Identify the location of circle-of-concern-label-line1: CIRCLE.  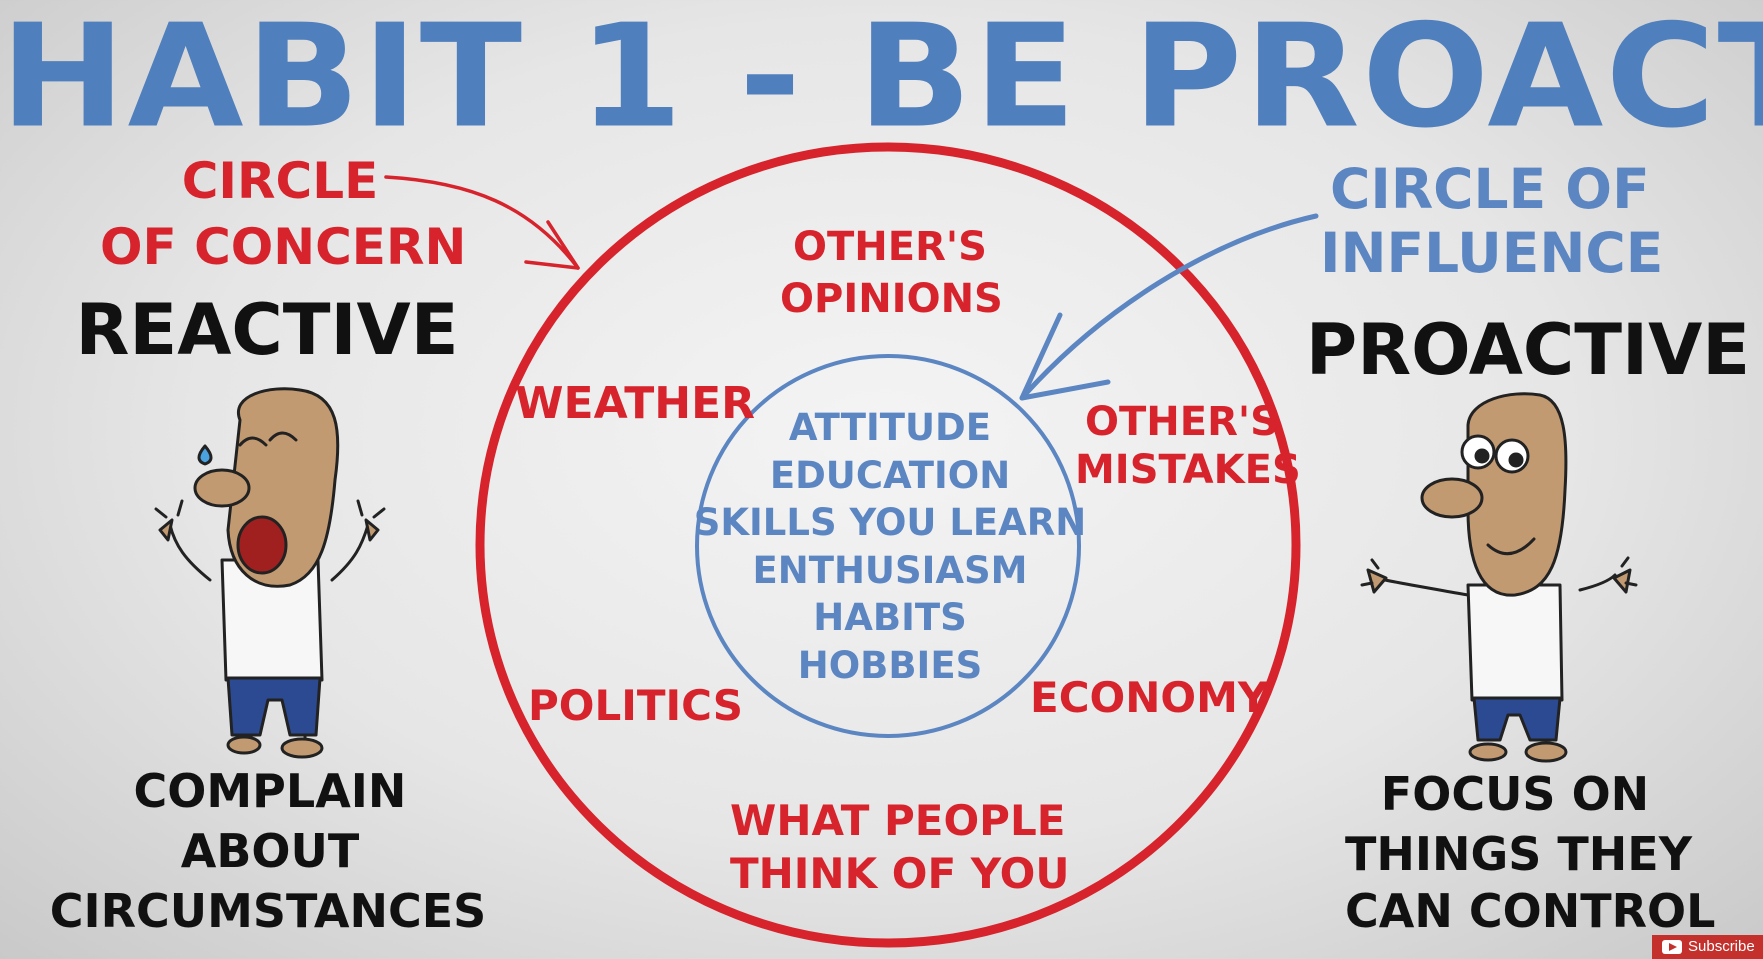
(280, 181).